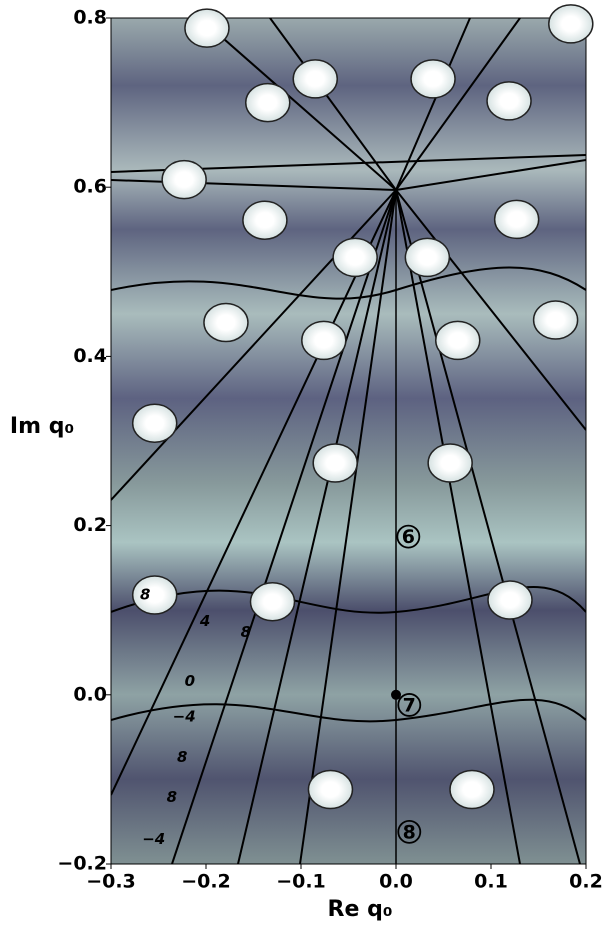 Image resolution: width=605 pixels, height=929 pixels. Describe the element at coordinates (90, 694) in the screenshot. I see `y-tick-label: 0.0` at that location.